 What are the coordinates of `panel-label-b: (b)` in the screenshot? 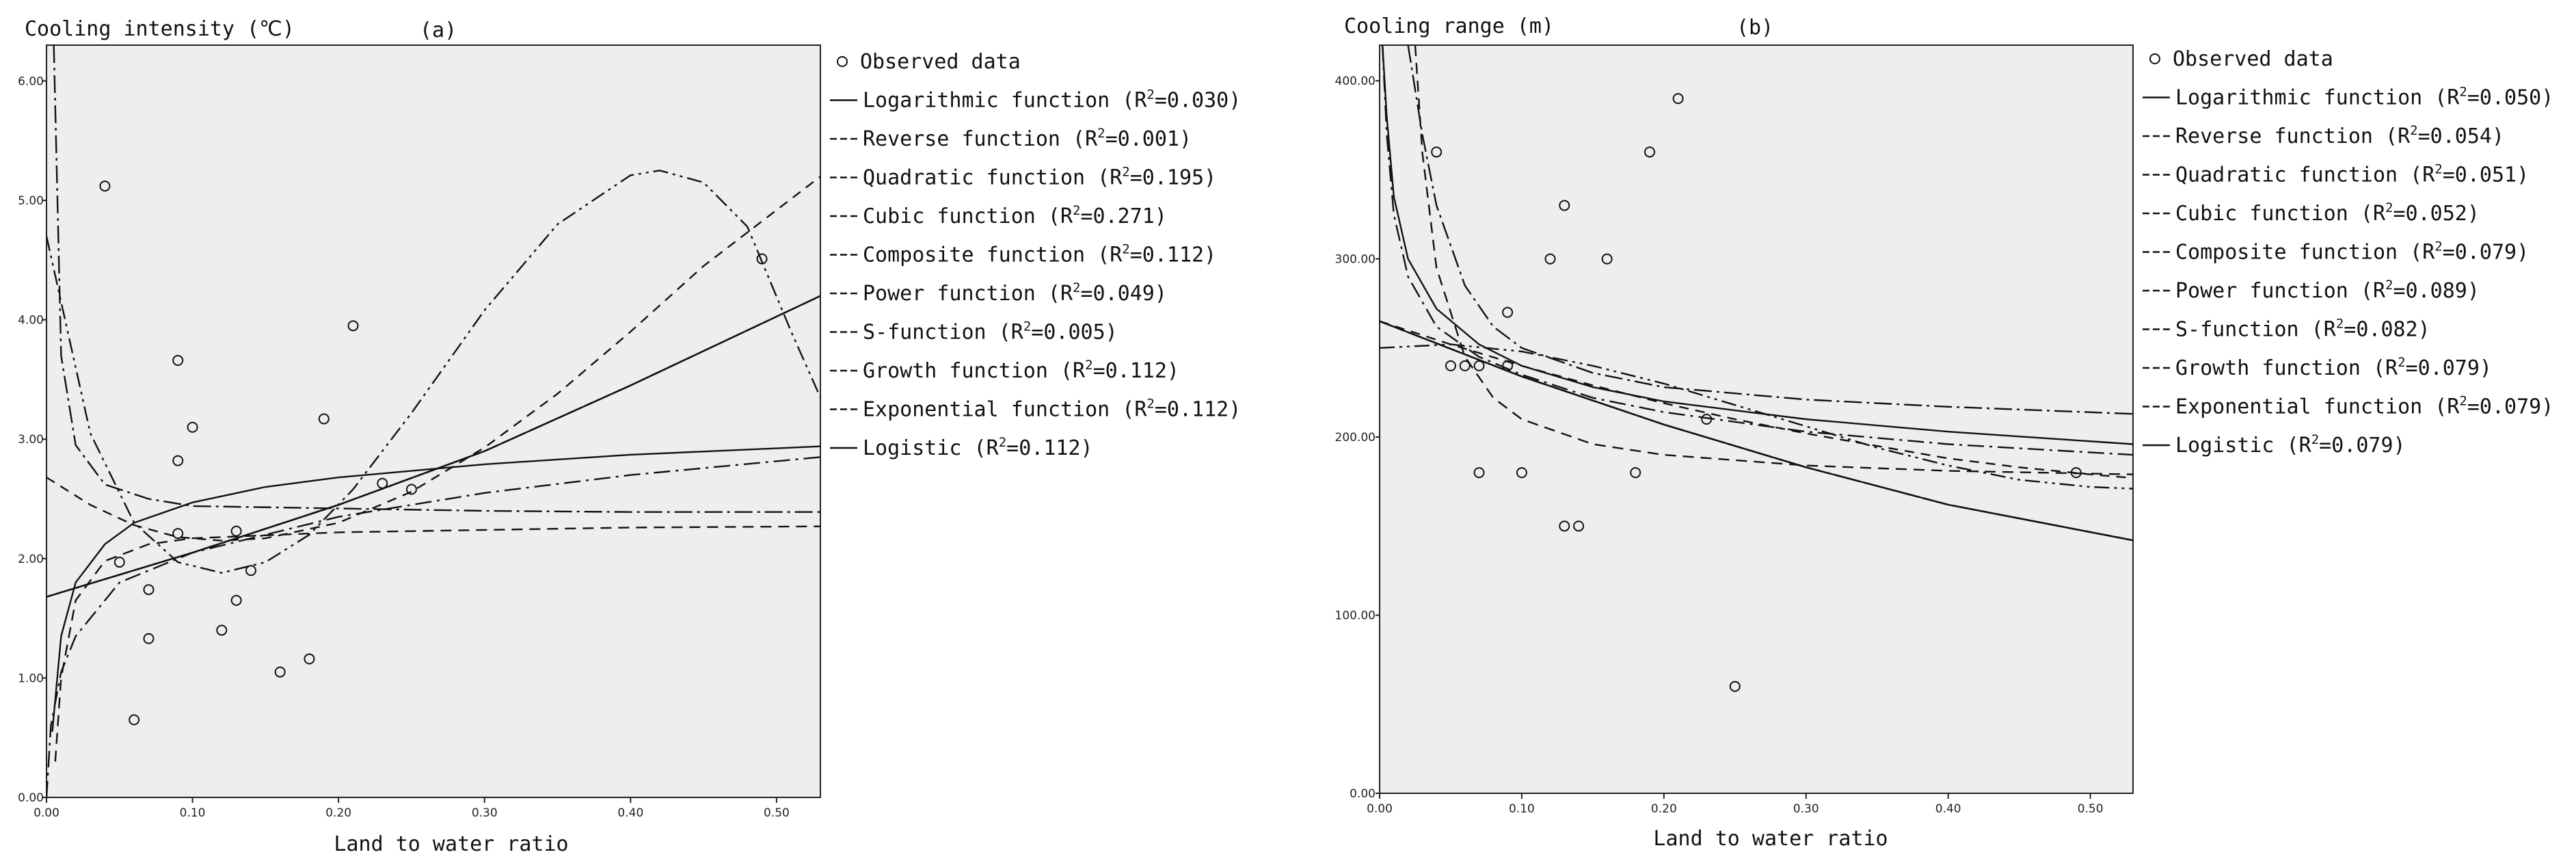 It's located at (1754, 28).